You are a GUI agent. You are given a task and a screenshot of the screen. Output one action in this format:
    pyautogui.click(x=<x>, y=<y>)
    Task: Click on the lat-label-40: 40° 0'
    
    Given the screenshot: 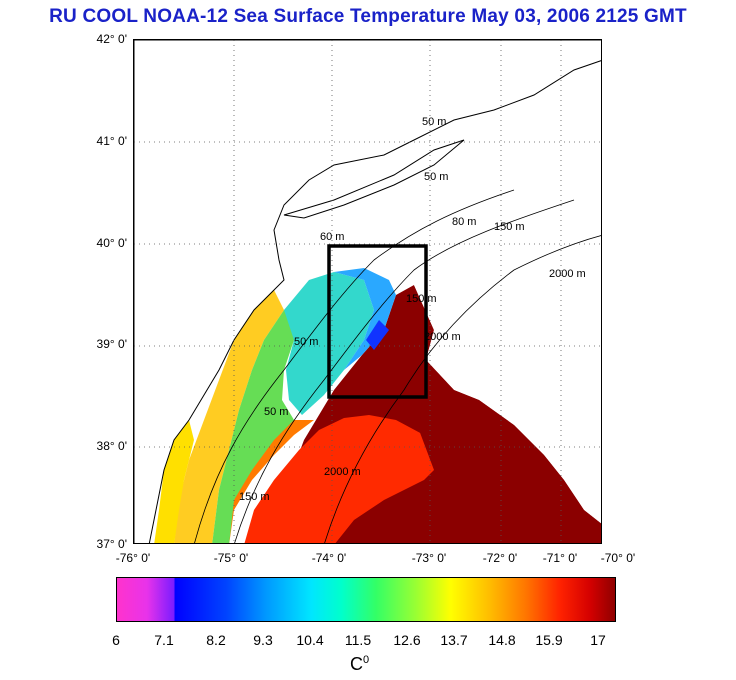 What is the action you would take?
    pyautogui.click(x=111, y=243)
    